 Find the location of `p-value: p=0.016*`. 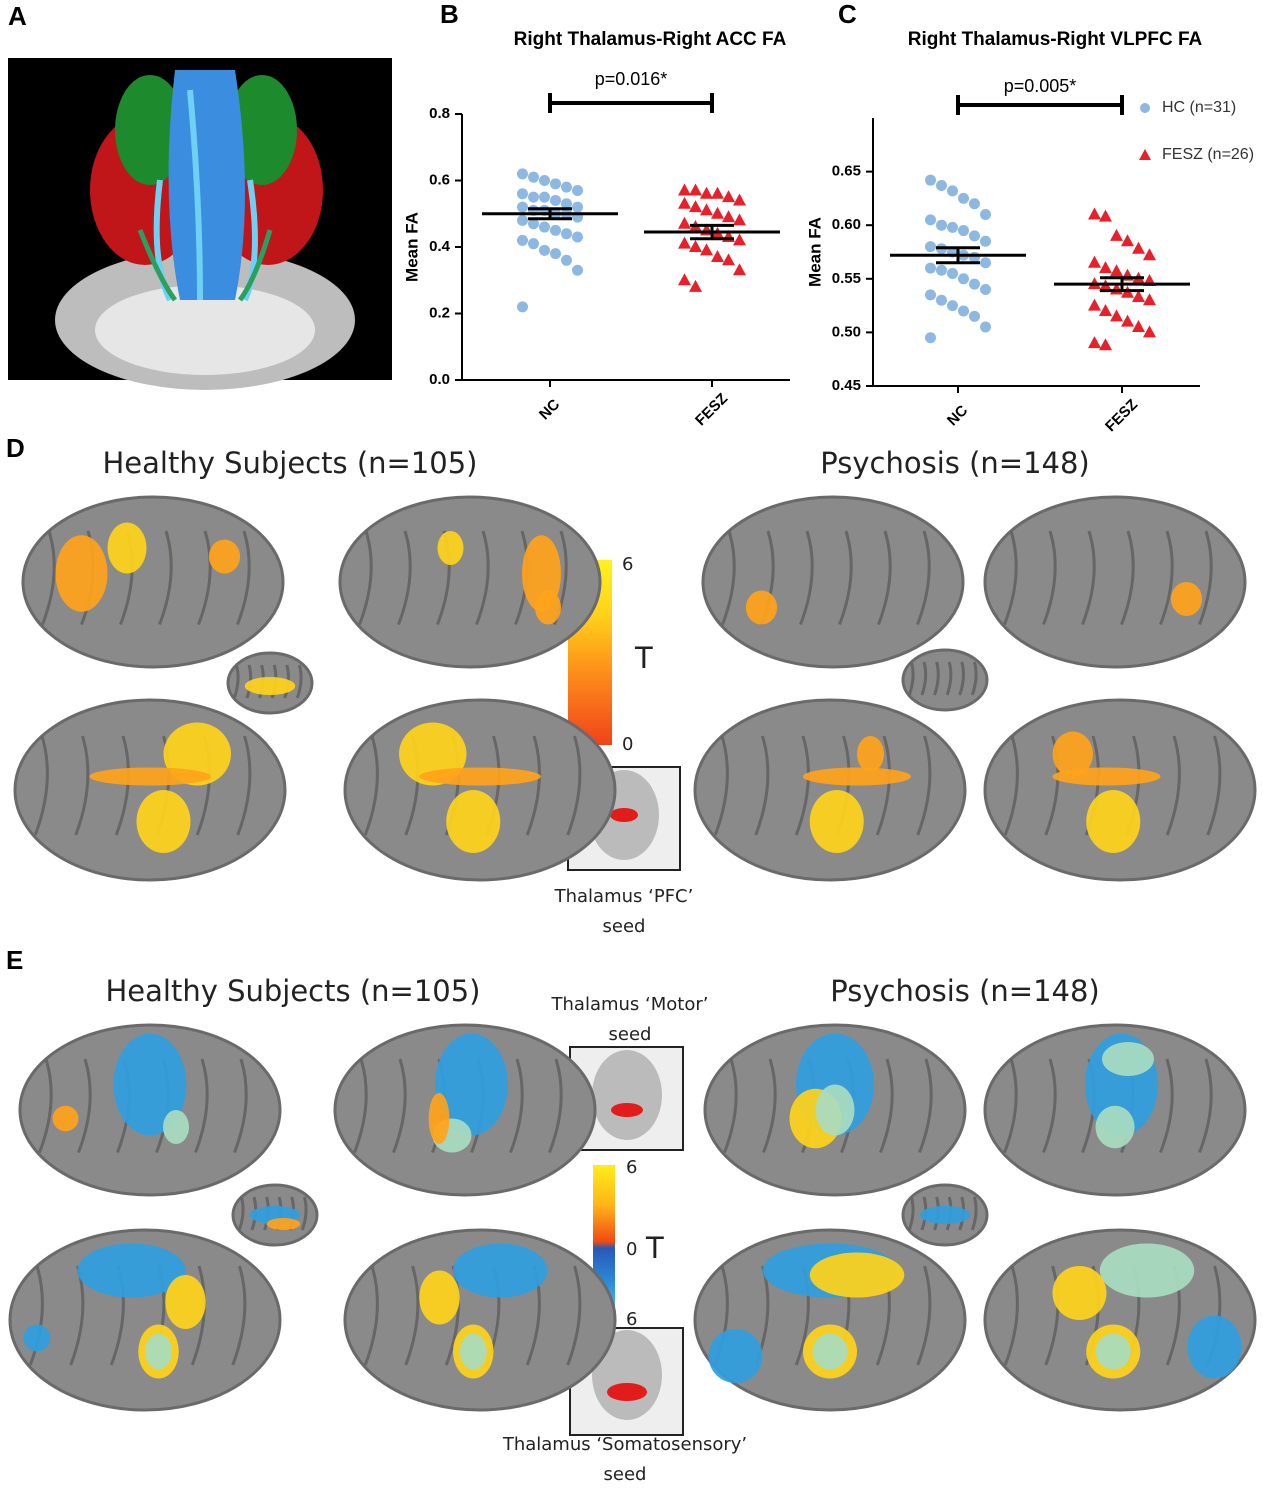

p-value: p=0.016* is located at coordinates (631, 79).